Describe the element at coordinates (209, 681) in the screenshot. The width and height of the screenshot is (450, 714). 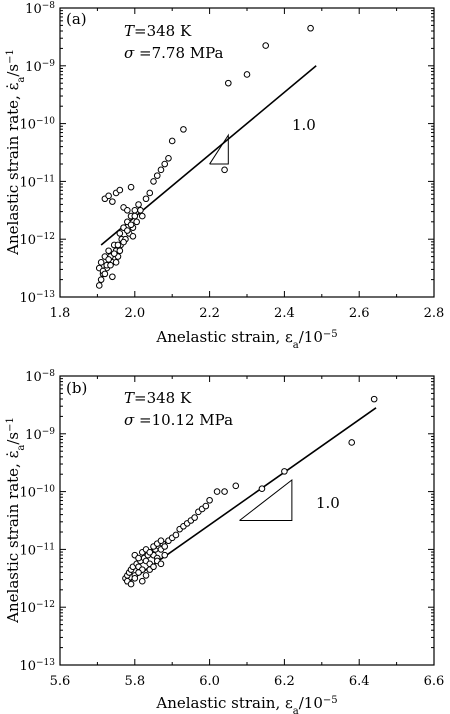
I see `x-tick-label-b-2: 6.0` at that location.